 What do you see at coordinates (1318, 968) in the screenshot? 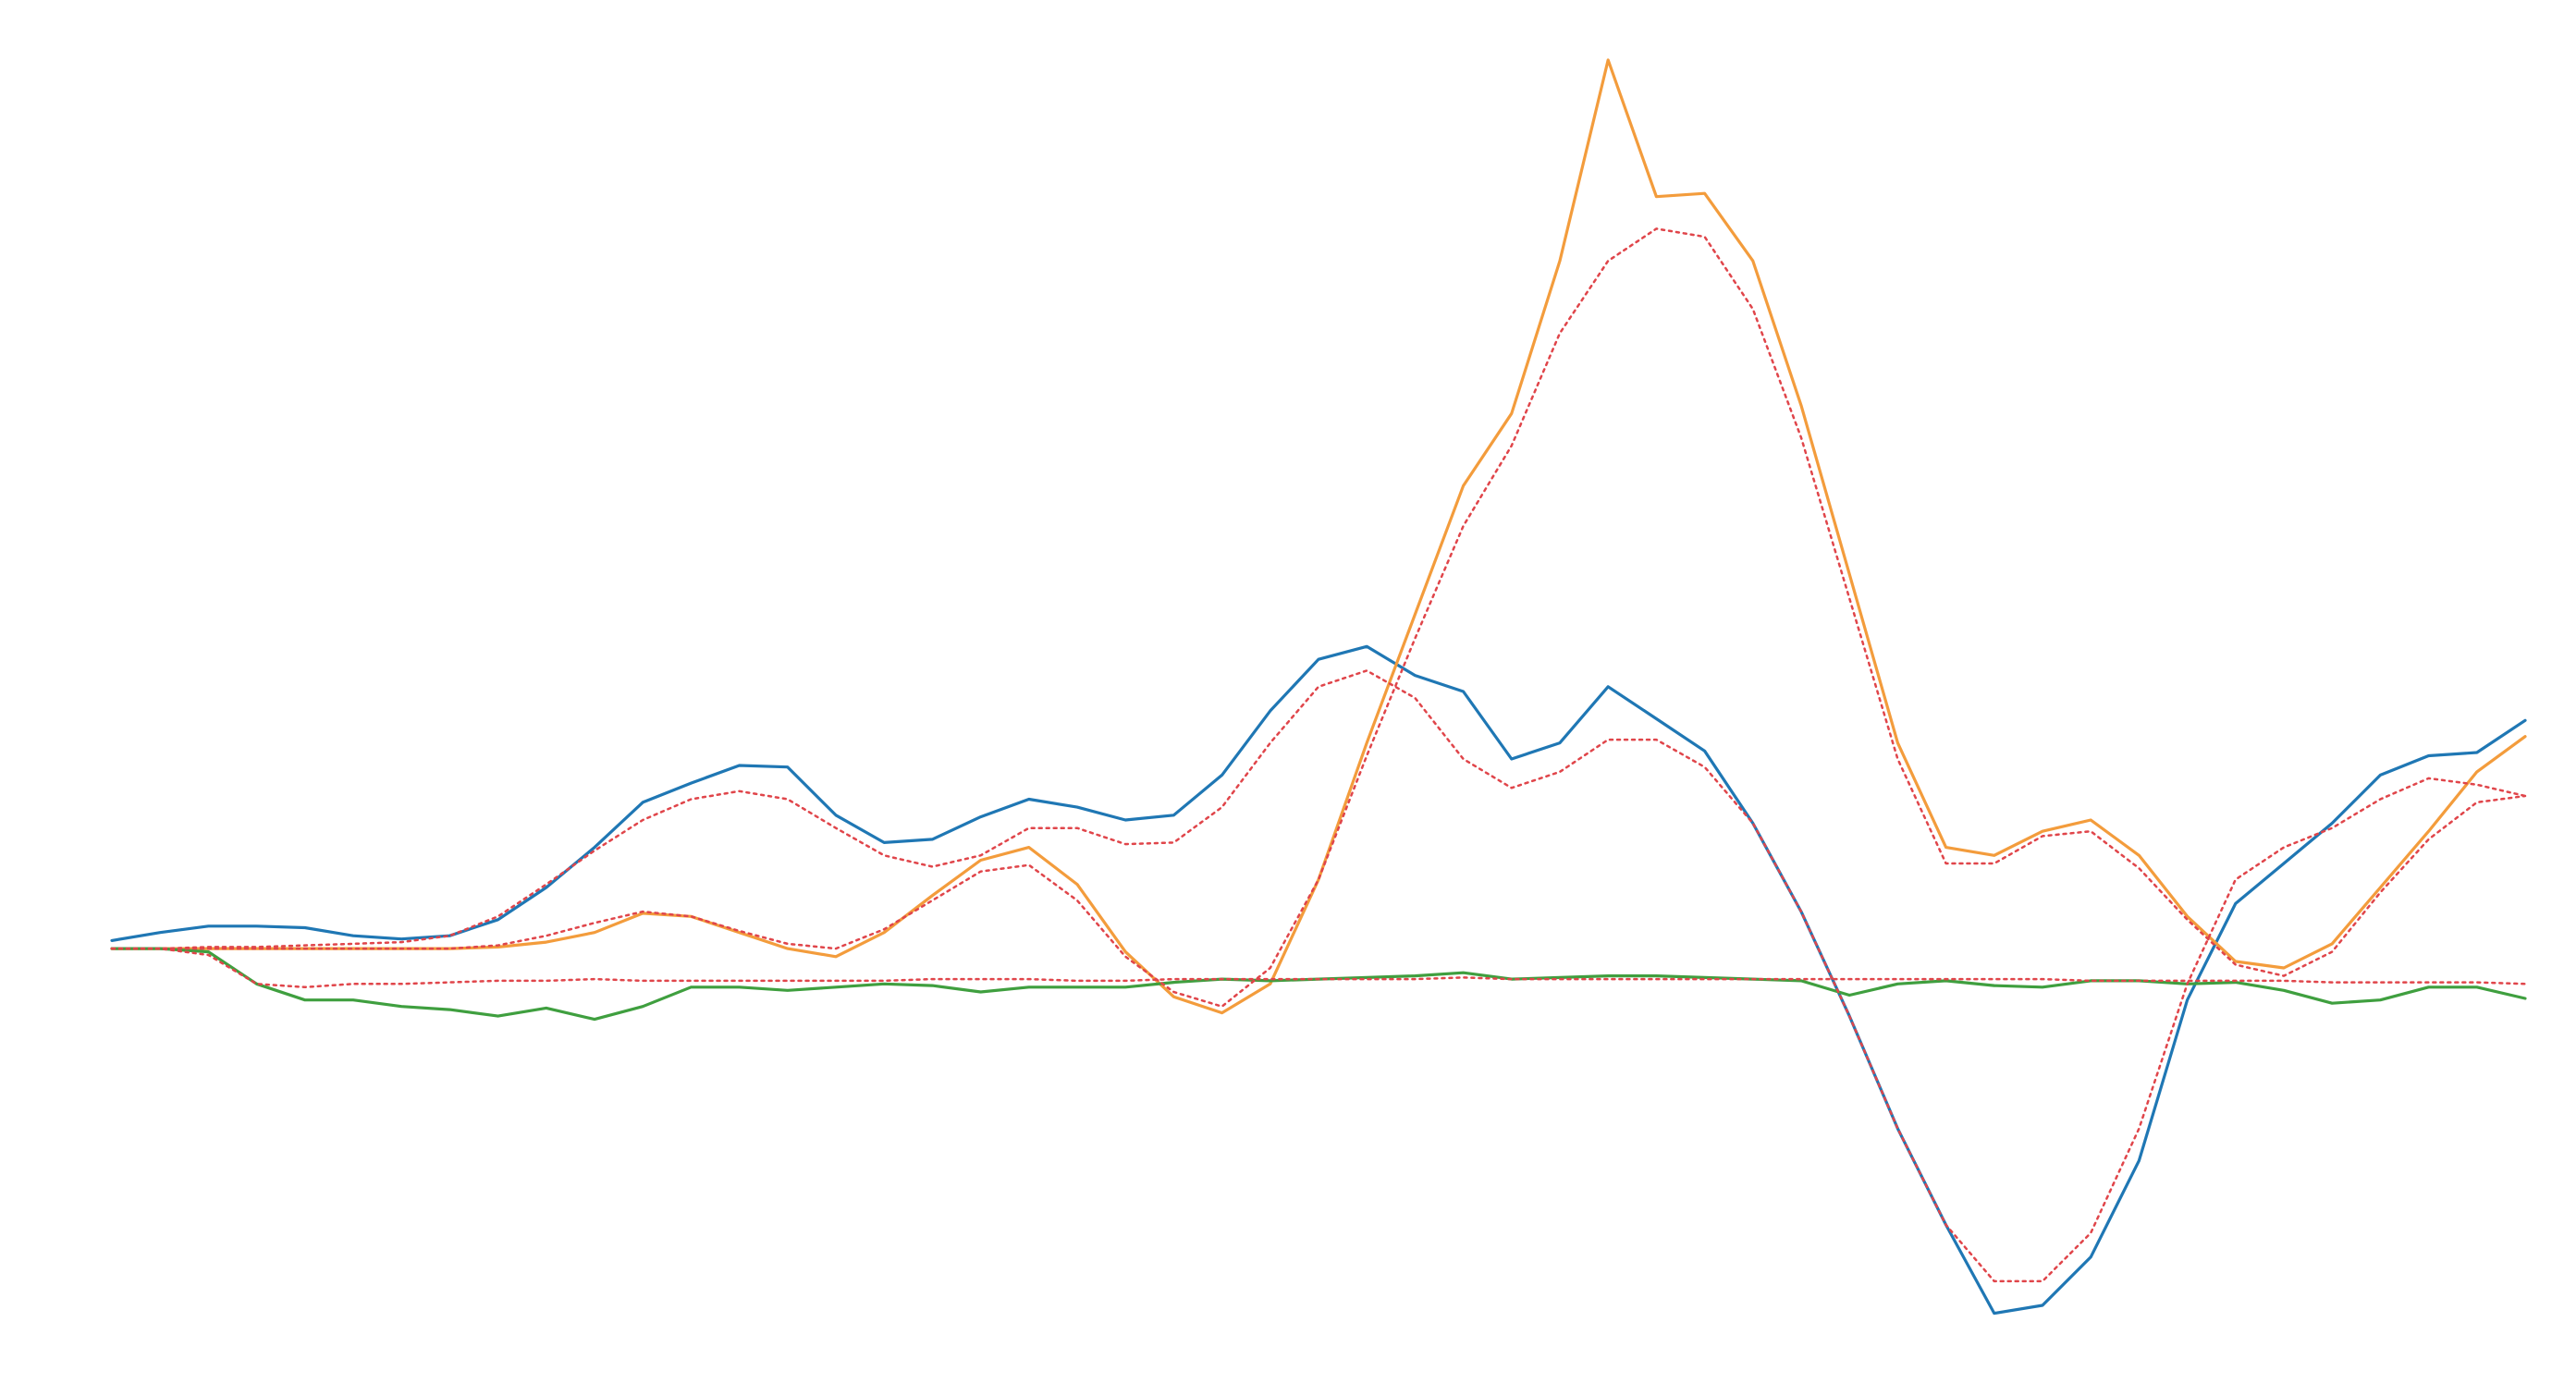
I see `smoothed-line` at bounding box center [1318, 968].